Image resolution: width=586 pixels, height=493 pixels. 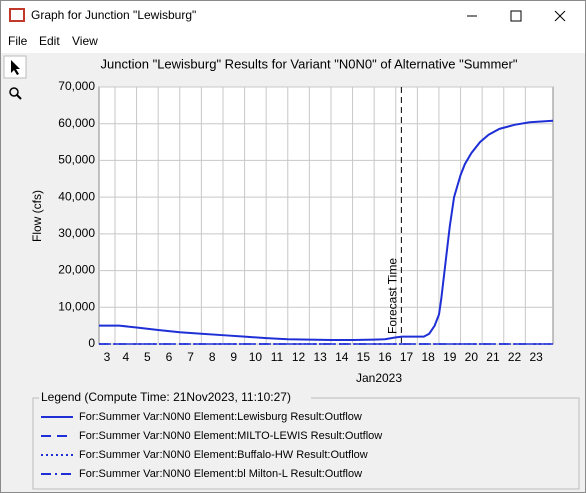 I want to click on y-tick-label: 30,000, so click(x=76, y=233).